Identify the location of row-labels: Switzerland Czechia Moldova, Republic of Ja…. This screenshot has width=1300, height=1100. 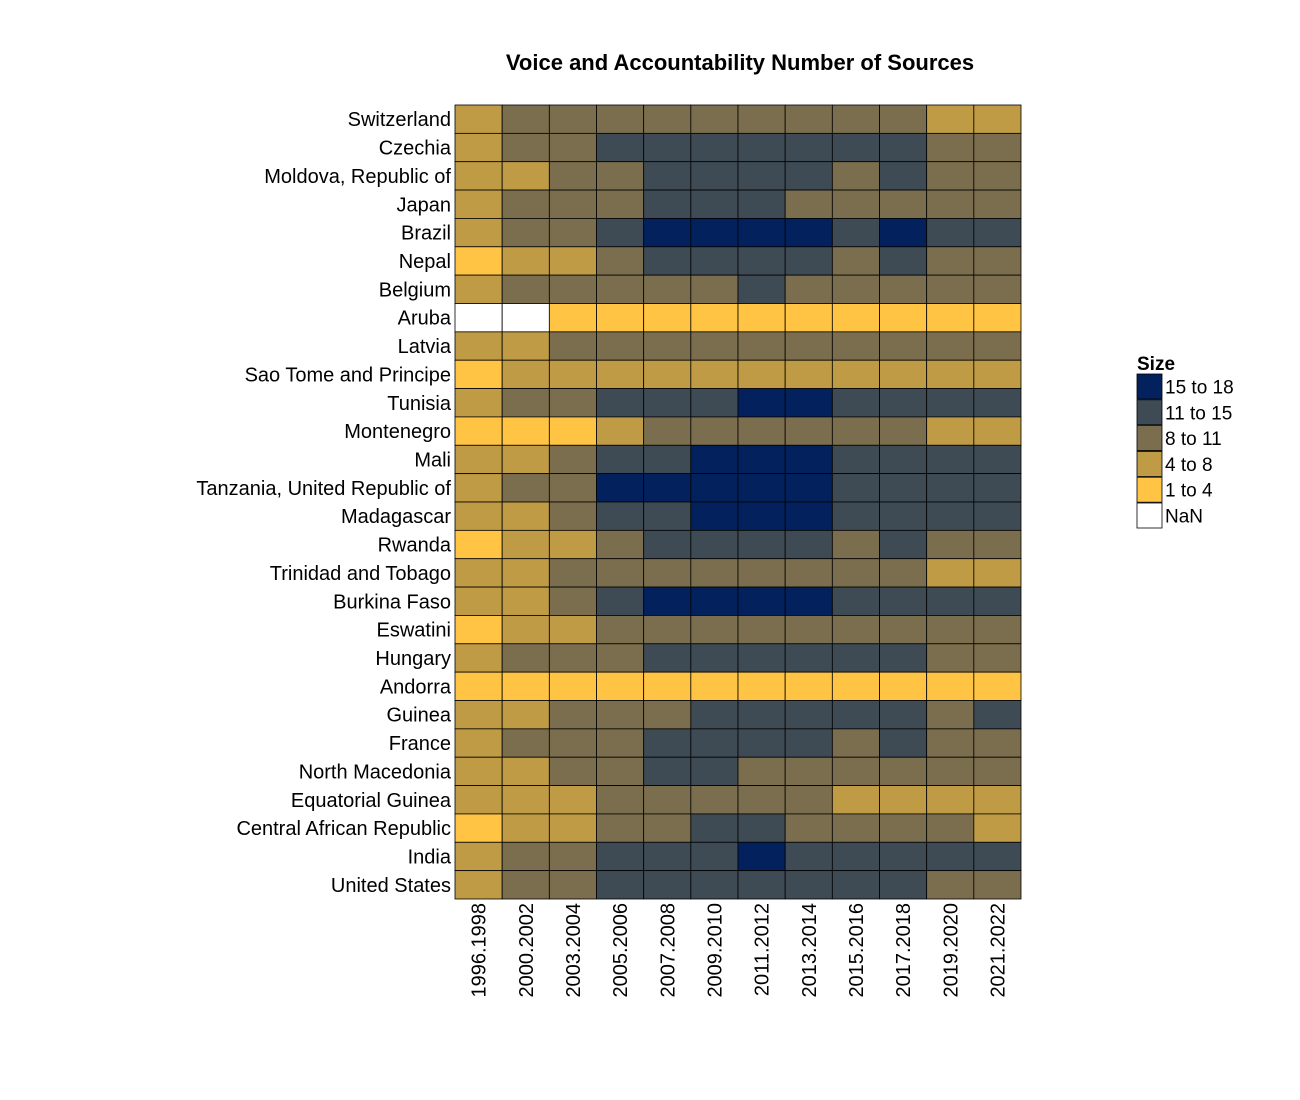
(323, 503).